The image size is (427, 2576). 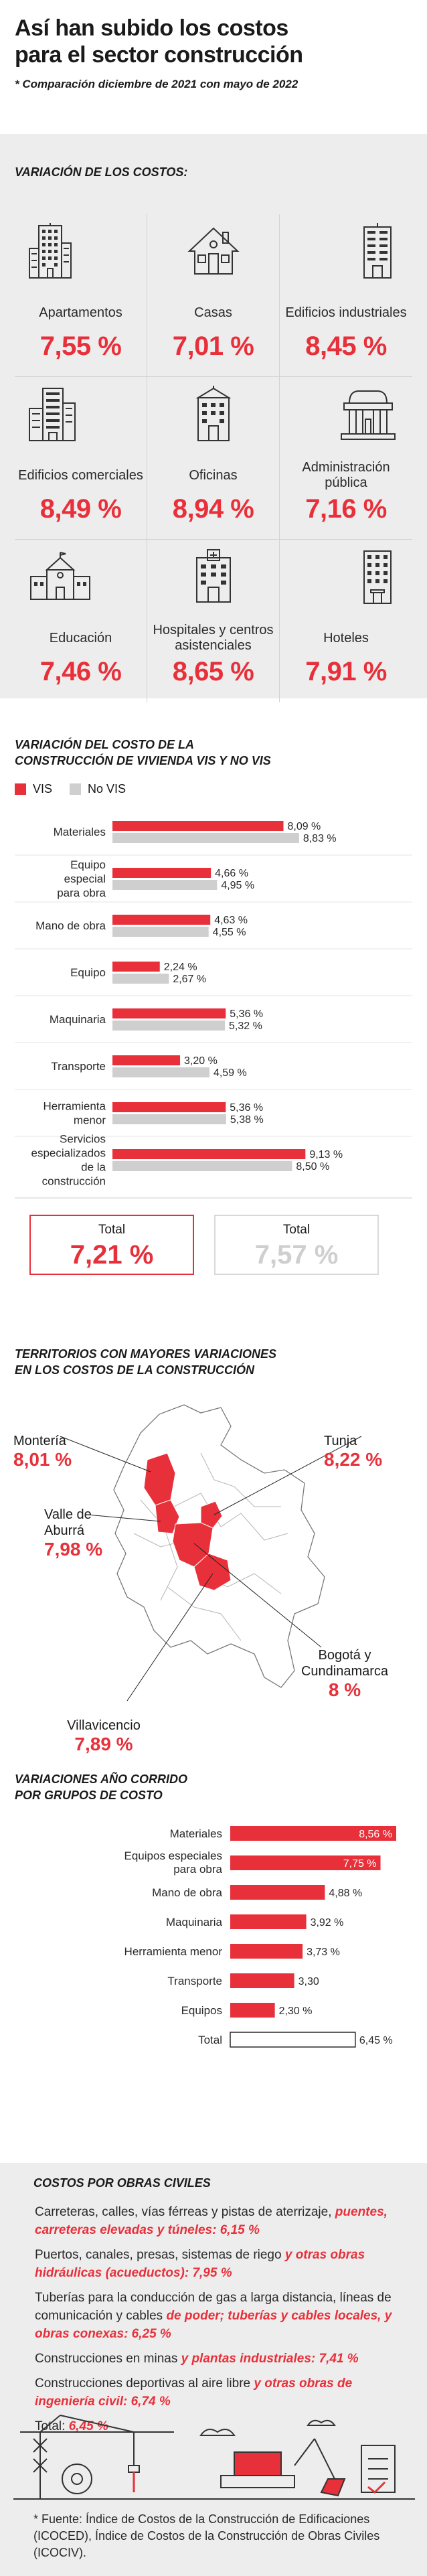 What do you see at coordinates (213, 475) in the screenshot?
I see `grid-label: Oficinas` at bounding box center [213, 475].